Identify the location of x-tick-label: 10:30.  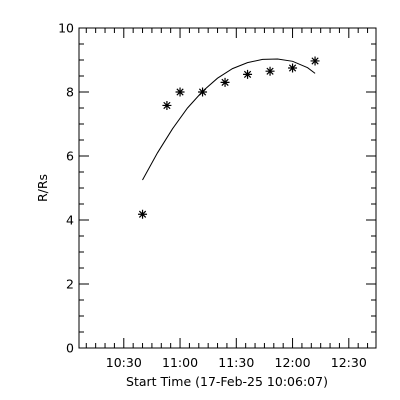
(124, 362).